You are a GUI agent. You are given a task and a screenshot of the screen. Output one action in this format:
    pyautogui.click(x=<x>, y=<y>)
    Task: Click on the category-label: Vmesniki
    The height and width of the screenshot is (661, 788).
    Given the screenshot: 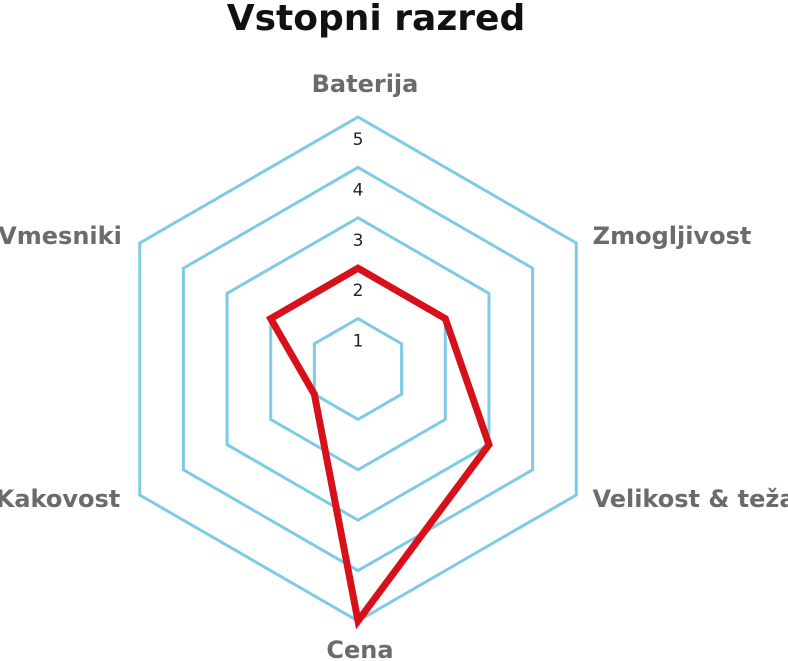 What is the action you would take?
    pyautogui.click(x=61, y=236)
    